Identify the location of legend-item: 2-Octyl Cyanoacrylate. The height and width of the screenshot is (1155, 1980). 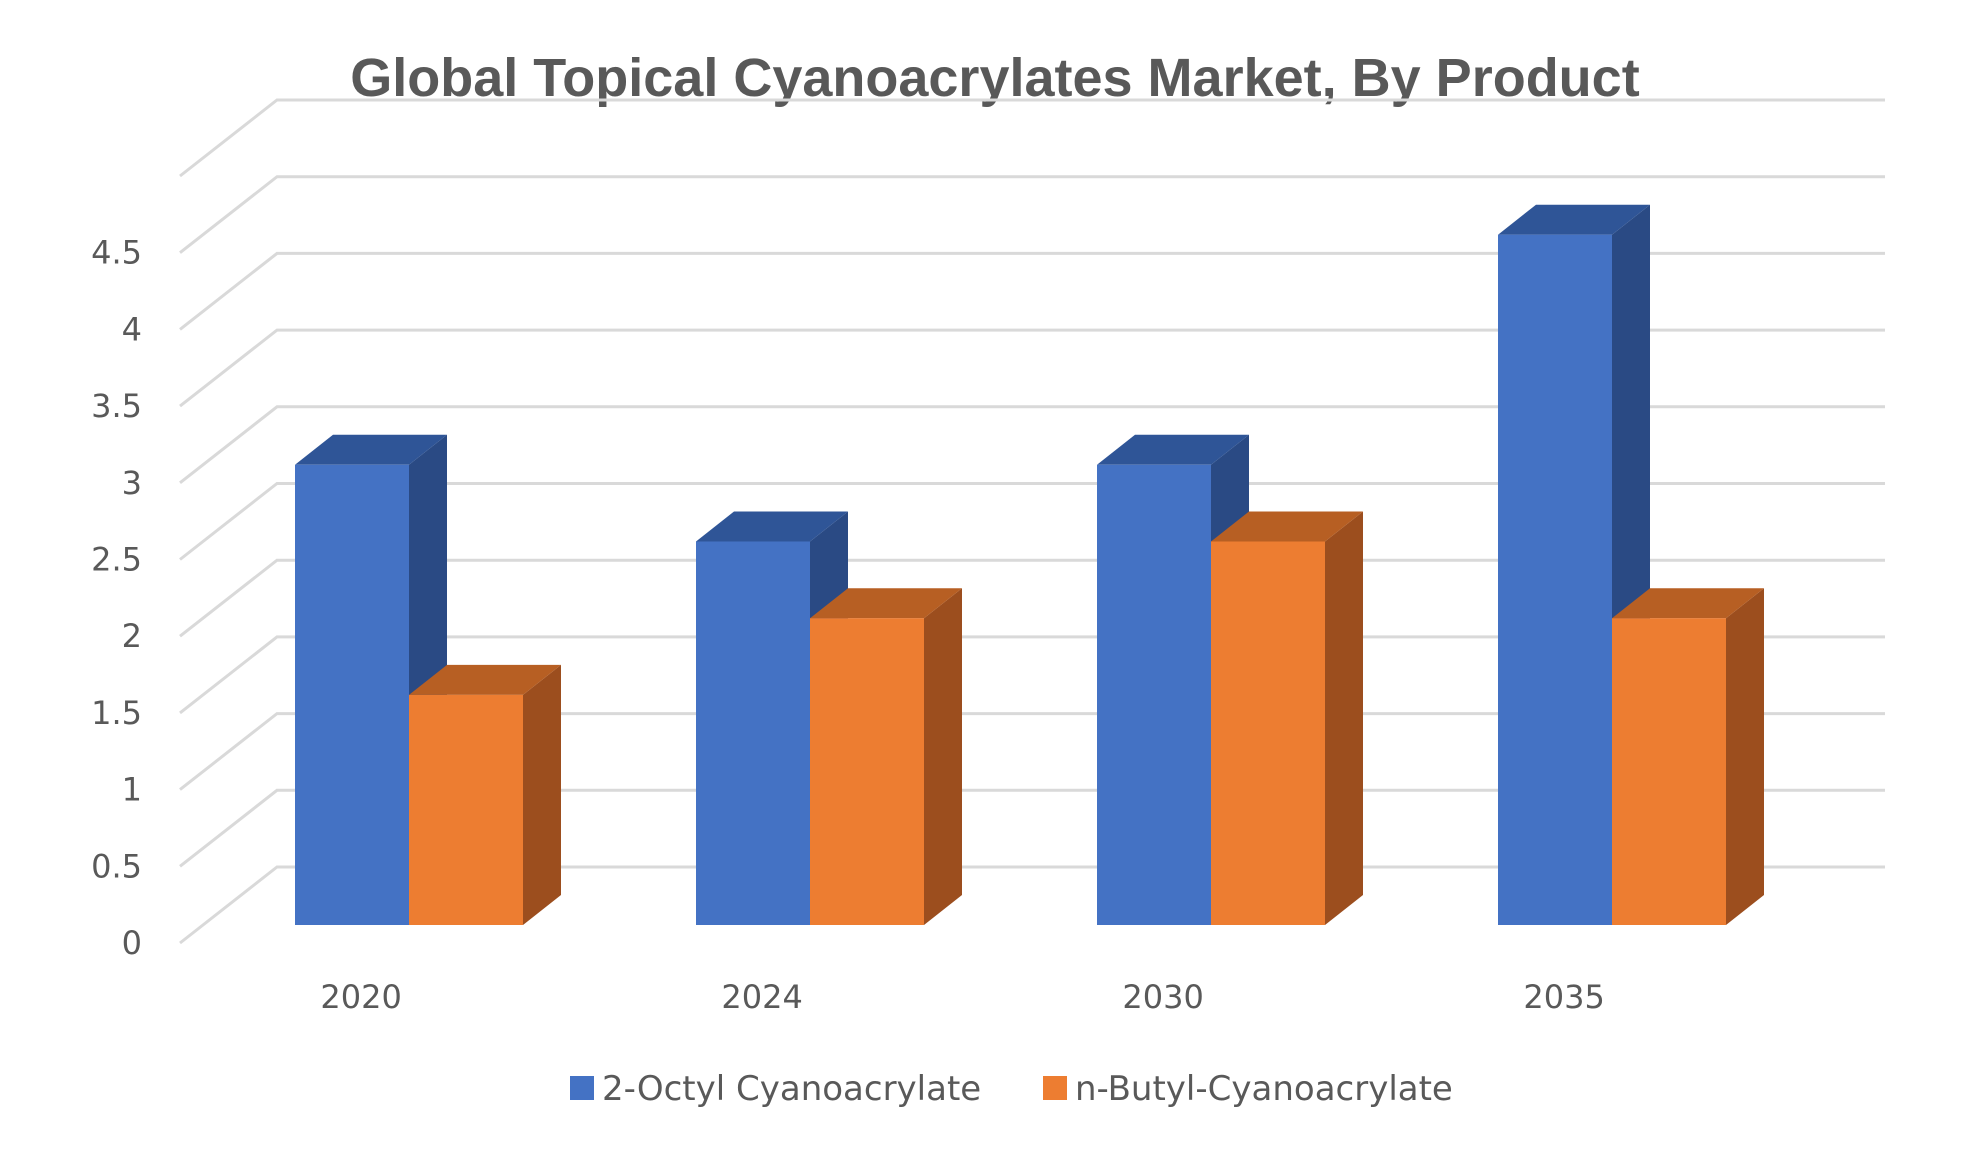
(775, 1089).